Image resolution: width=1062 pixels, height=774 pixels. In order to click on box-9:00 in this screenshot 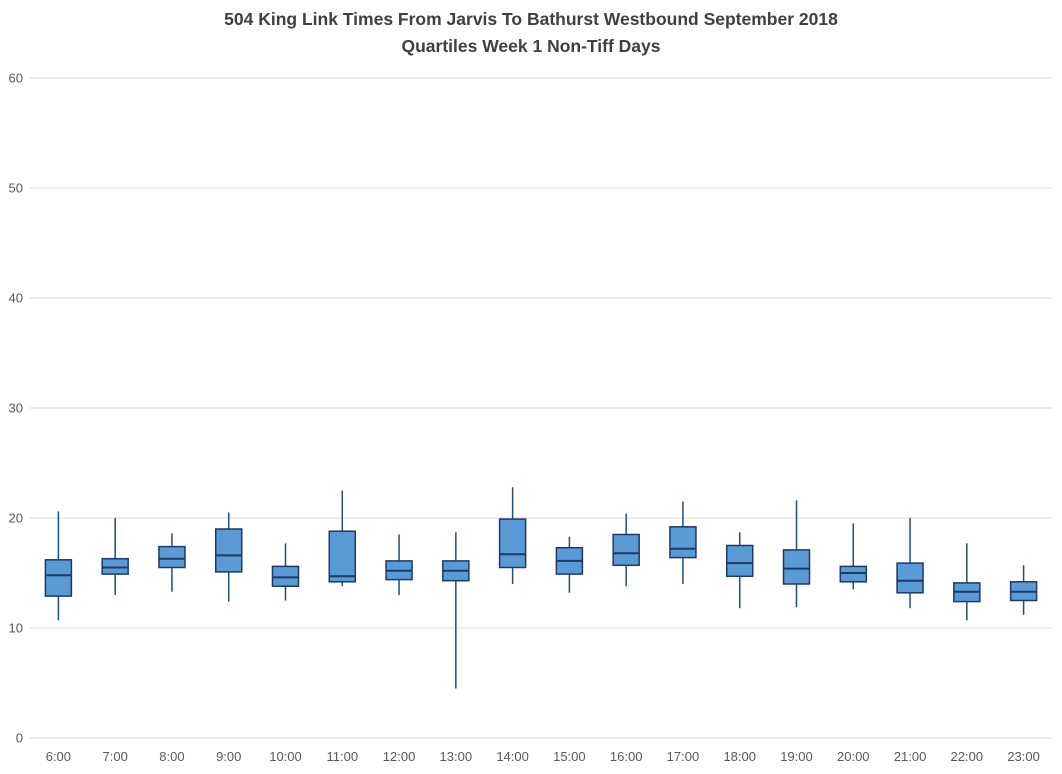, I will do `click(228, 550)`.